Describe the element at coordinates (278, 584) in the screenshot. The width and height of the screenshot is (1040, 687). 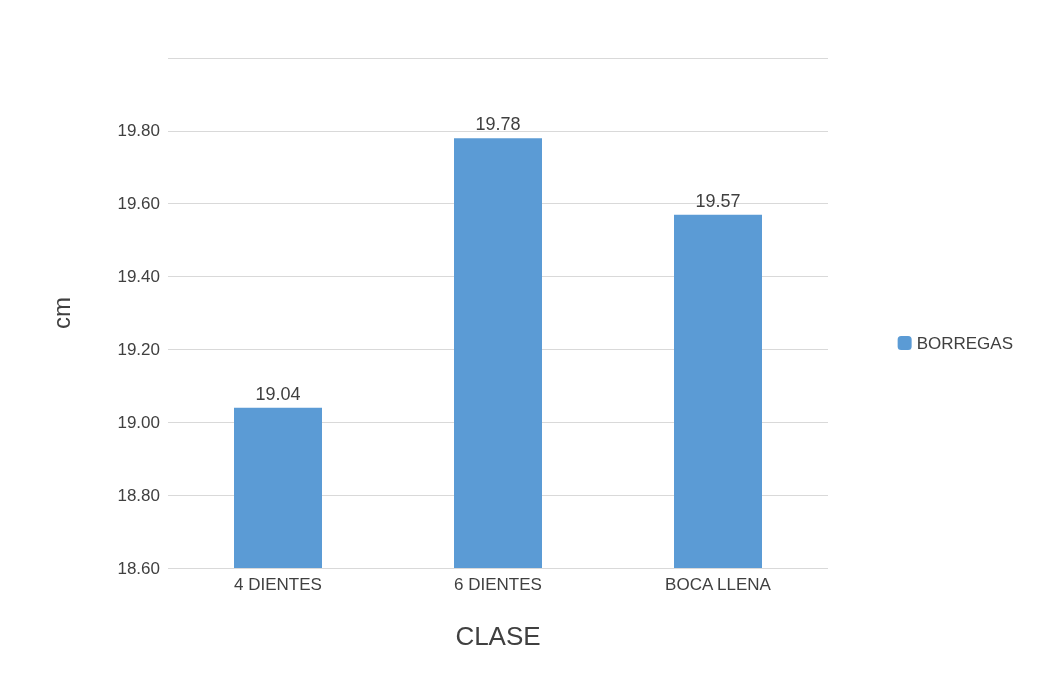
I see `x-tick-label: 4 DIENTES` at that location.